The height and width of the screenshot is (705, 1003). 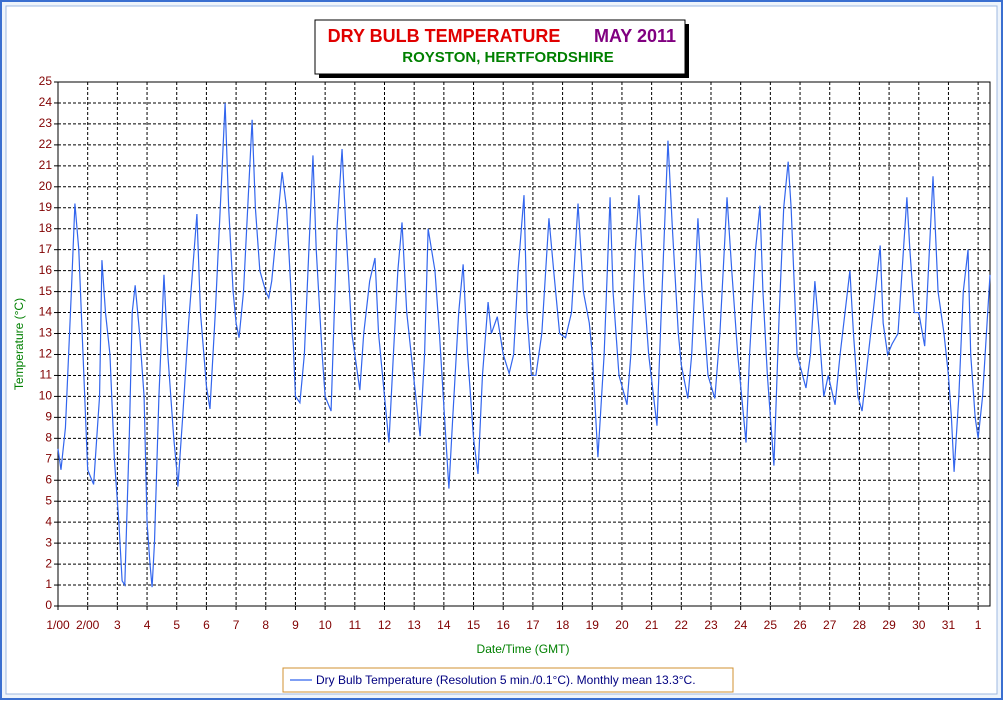 I want to click on y-tick-label: 11, so click(x=46, y=375).